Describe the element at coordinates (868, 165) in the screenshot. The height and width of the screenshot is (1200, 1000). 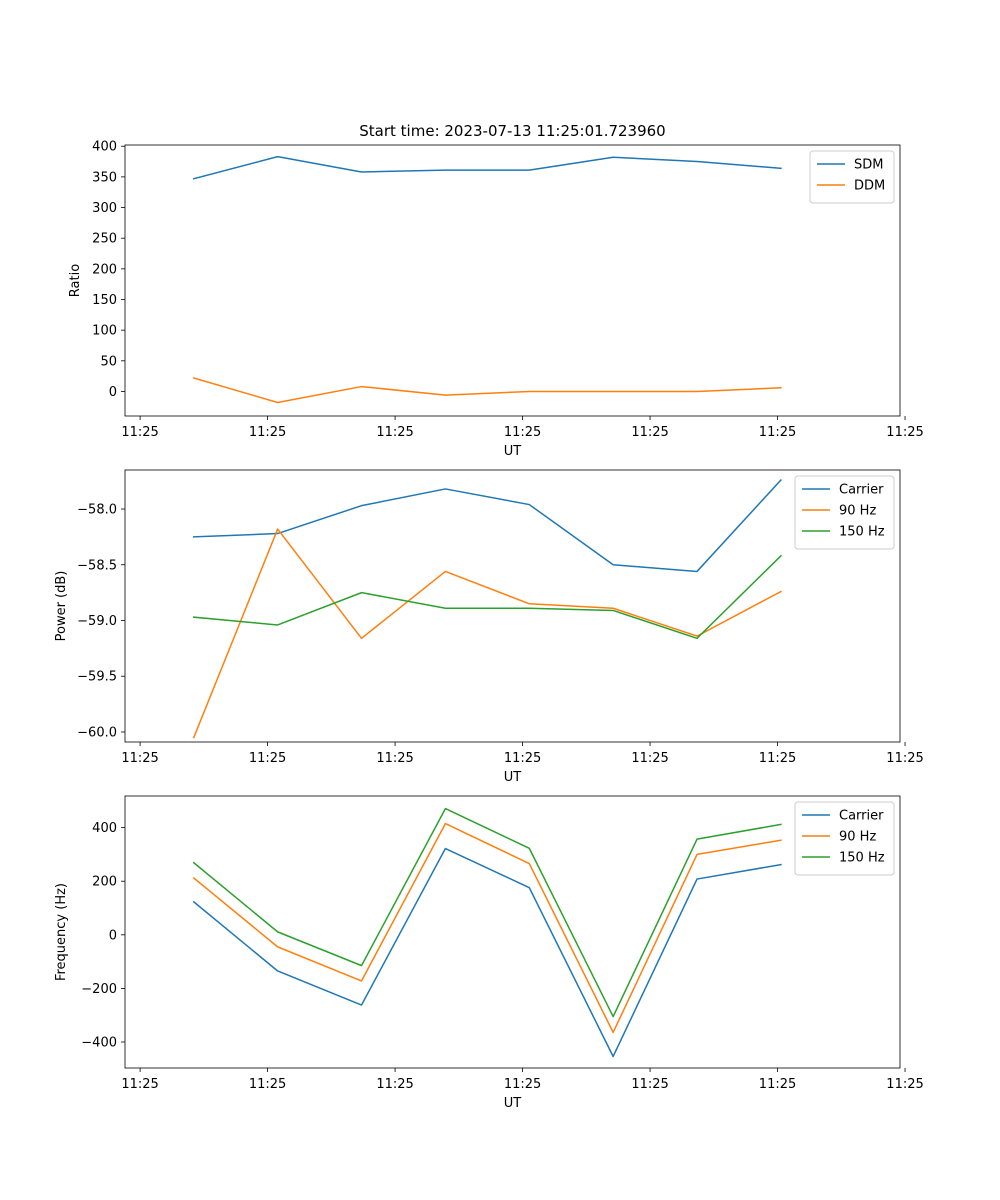
I see `legend-entry: SDM` at that location.